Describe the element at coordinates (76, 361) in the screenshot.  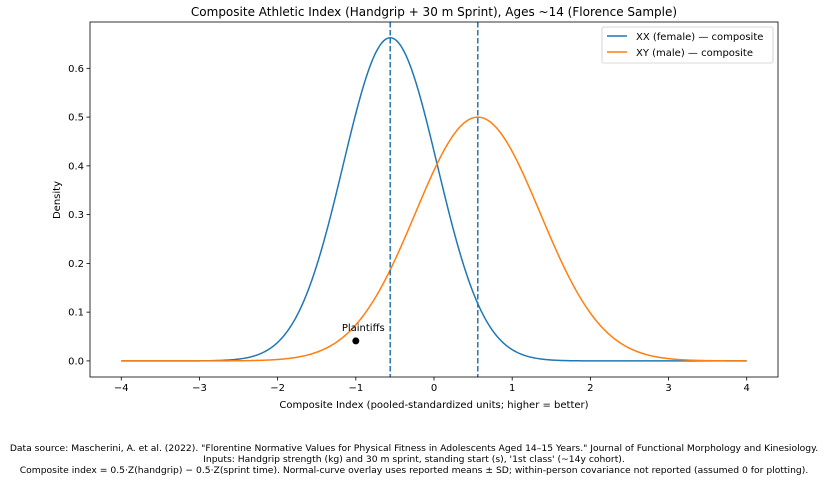
I see `y-tick-label: 0.0` at that location.